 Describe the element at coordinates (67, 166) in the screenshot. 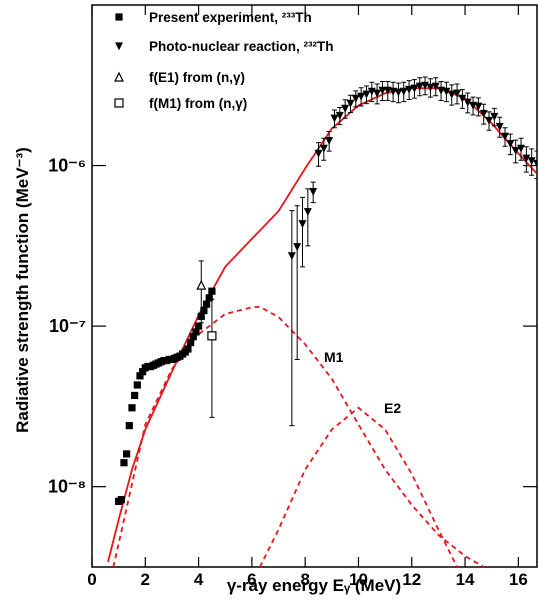

I see `y-tick-label: 10⁻⁶` at that location.